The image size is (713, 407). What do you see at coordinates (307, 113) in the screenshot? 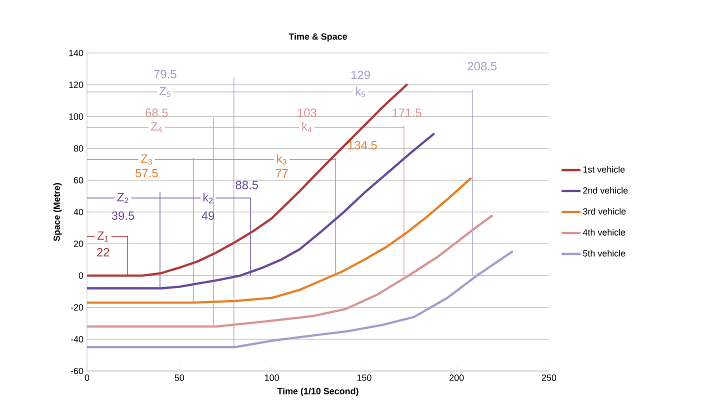
I see `annotation: 103` at bounding box center [307, 113].